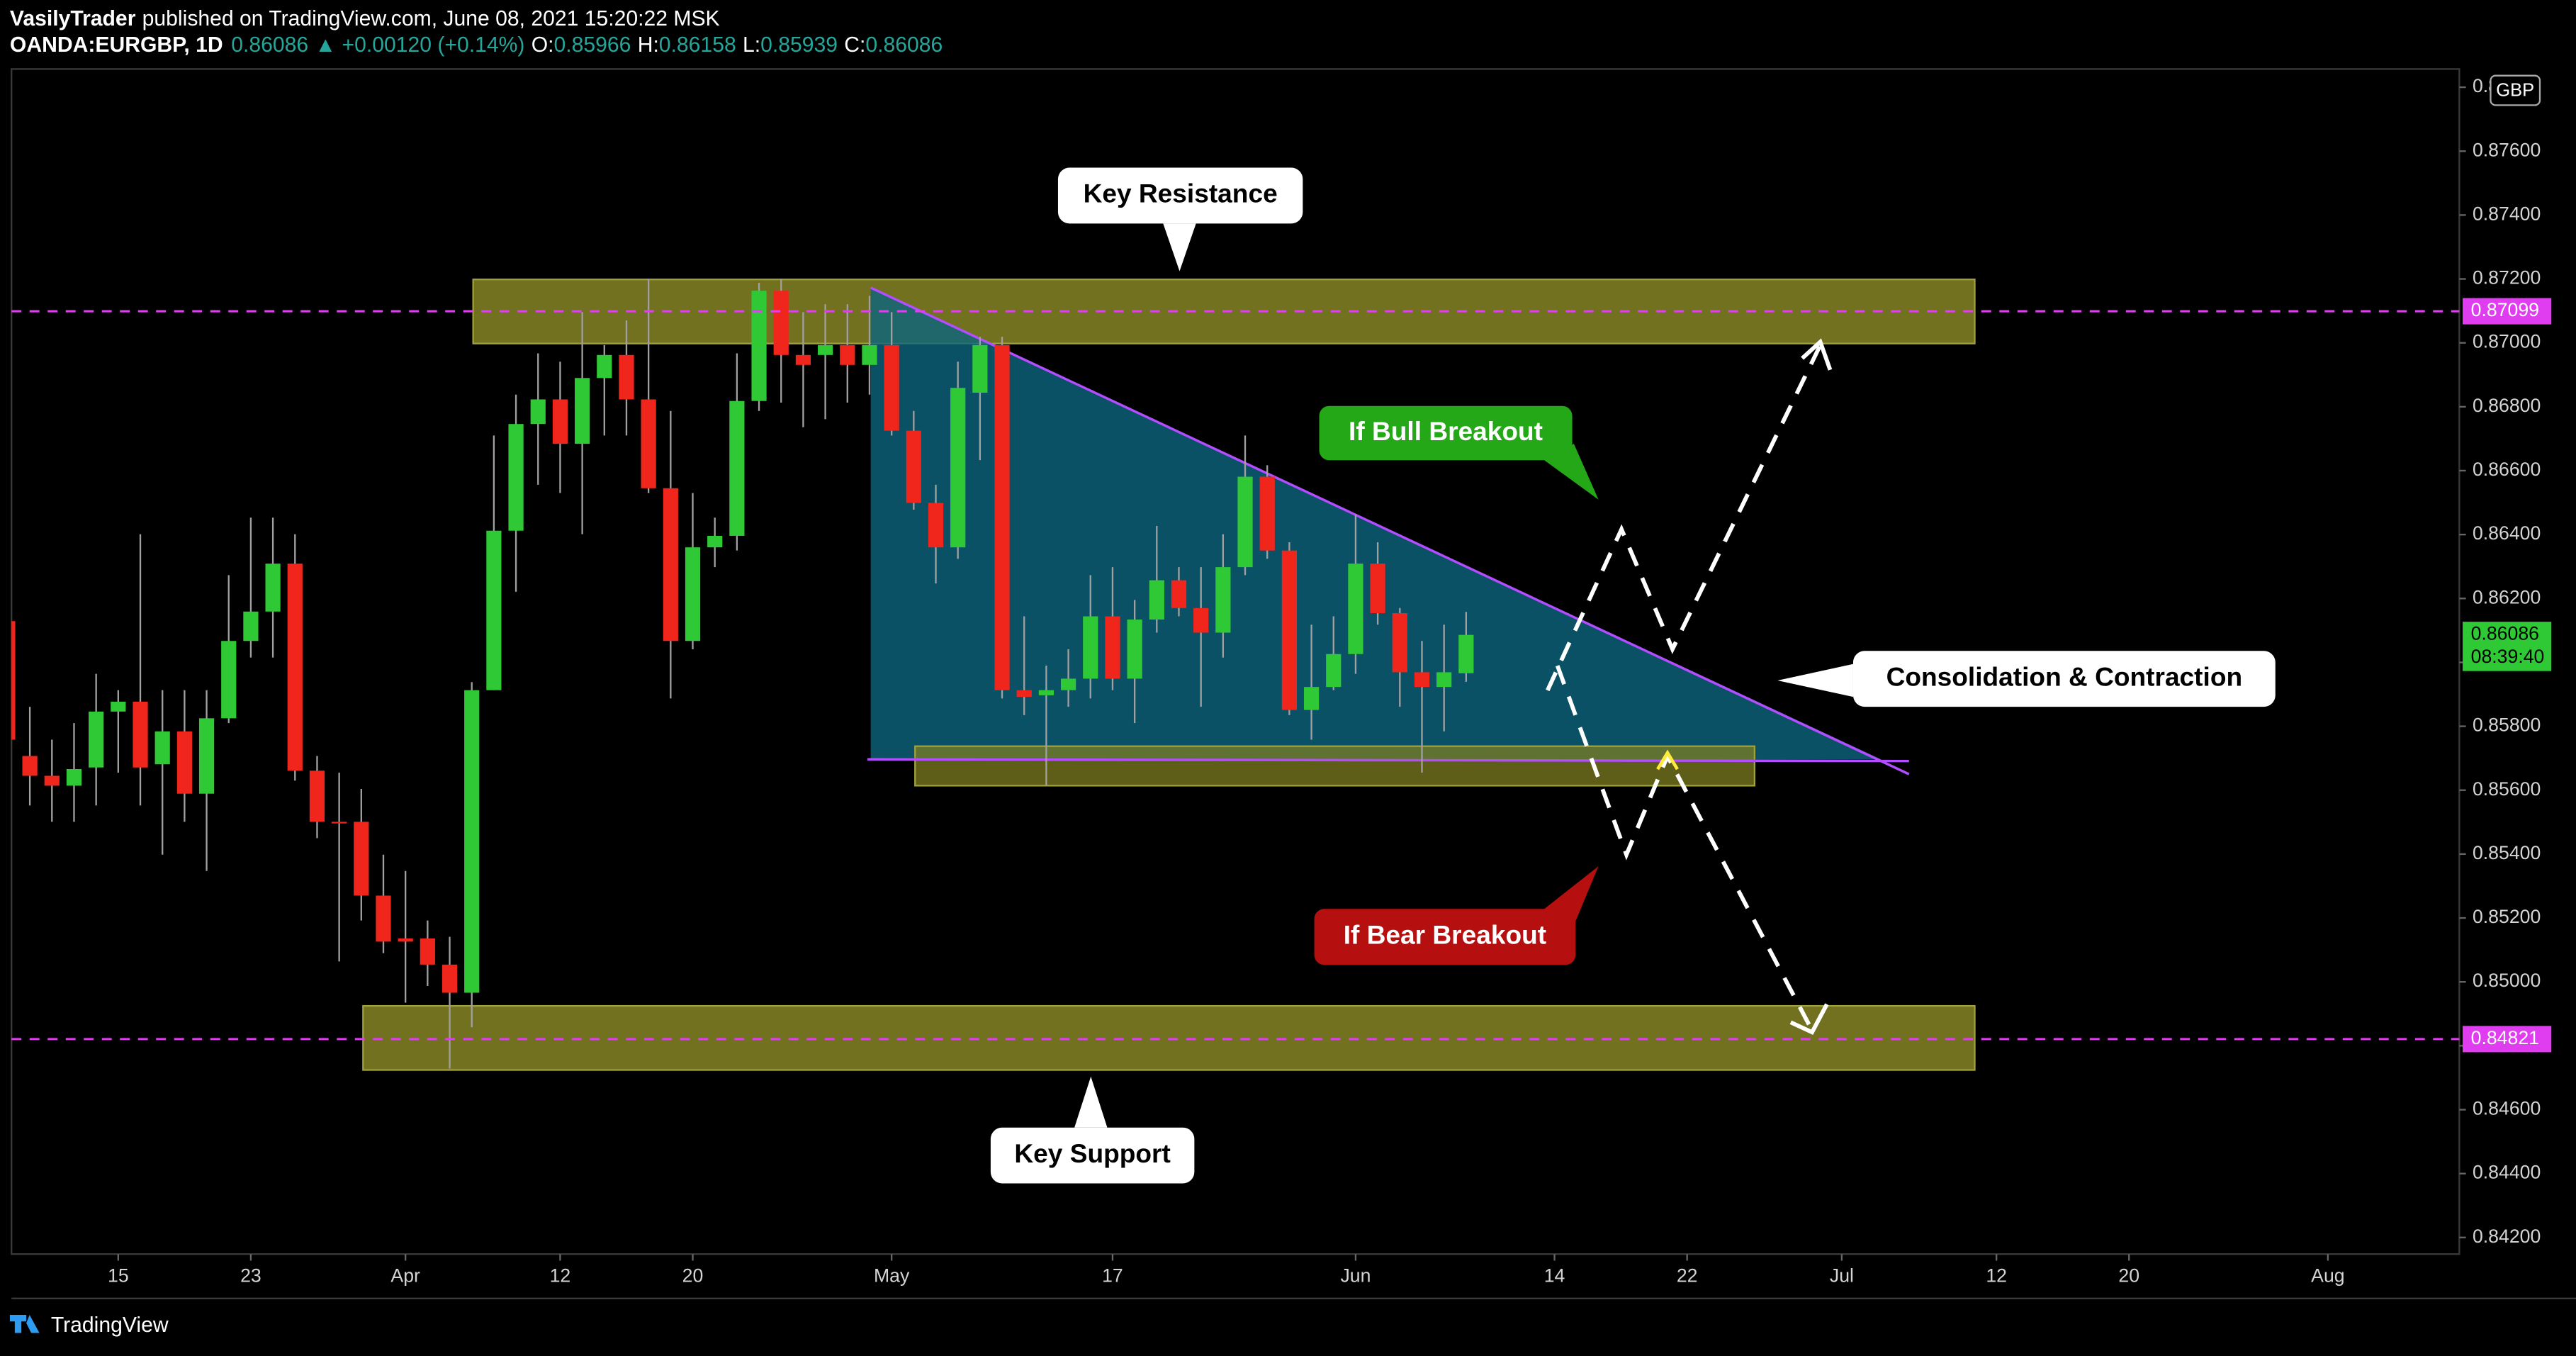 This screenshot has width=2576, height=1356. Describe the element at coordinates (2064, 676) in the screenshot. I see `callout-text: Consolidation & Contraction` at that location.